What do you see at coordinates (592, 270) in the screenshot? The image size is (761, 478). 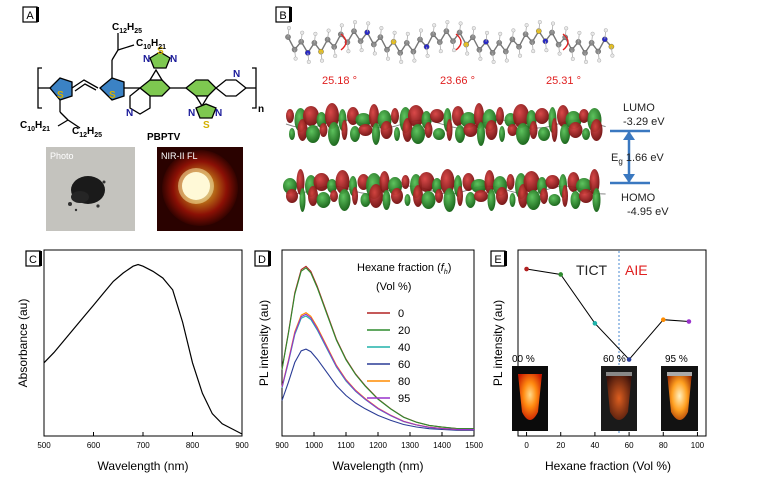 I see `tict-label: TICT` at bounding box center [592, 270].